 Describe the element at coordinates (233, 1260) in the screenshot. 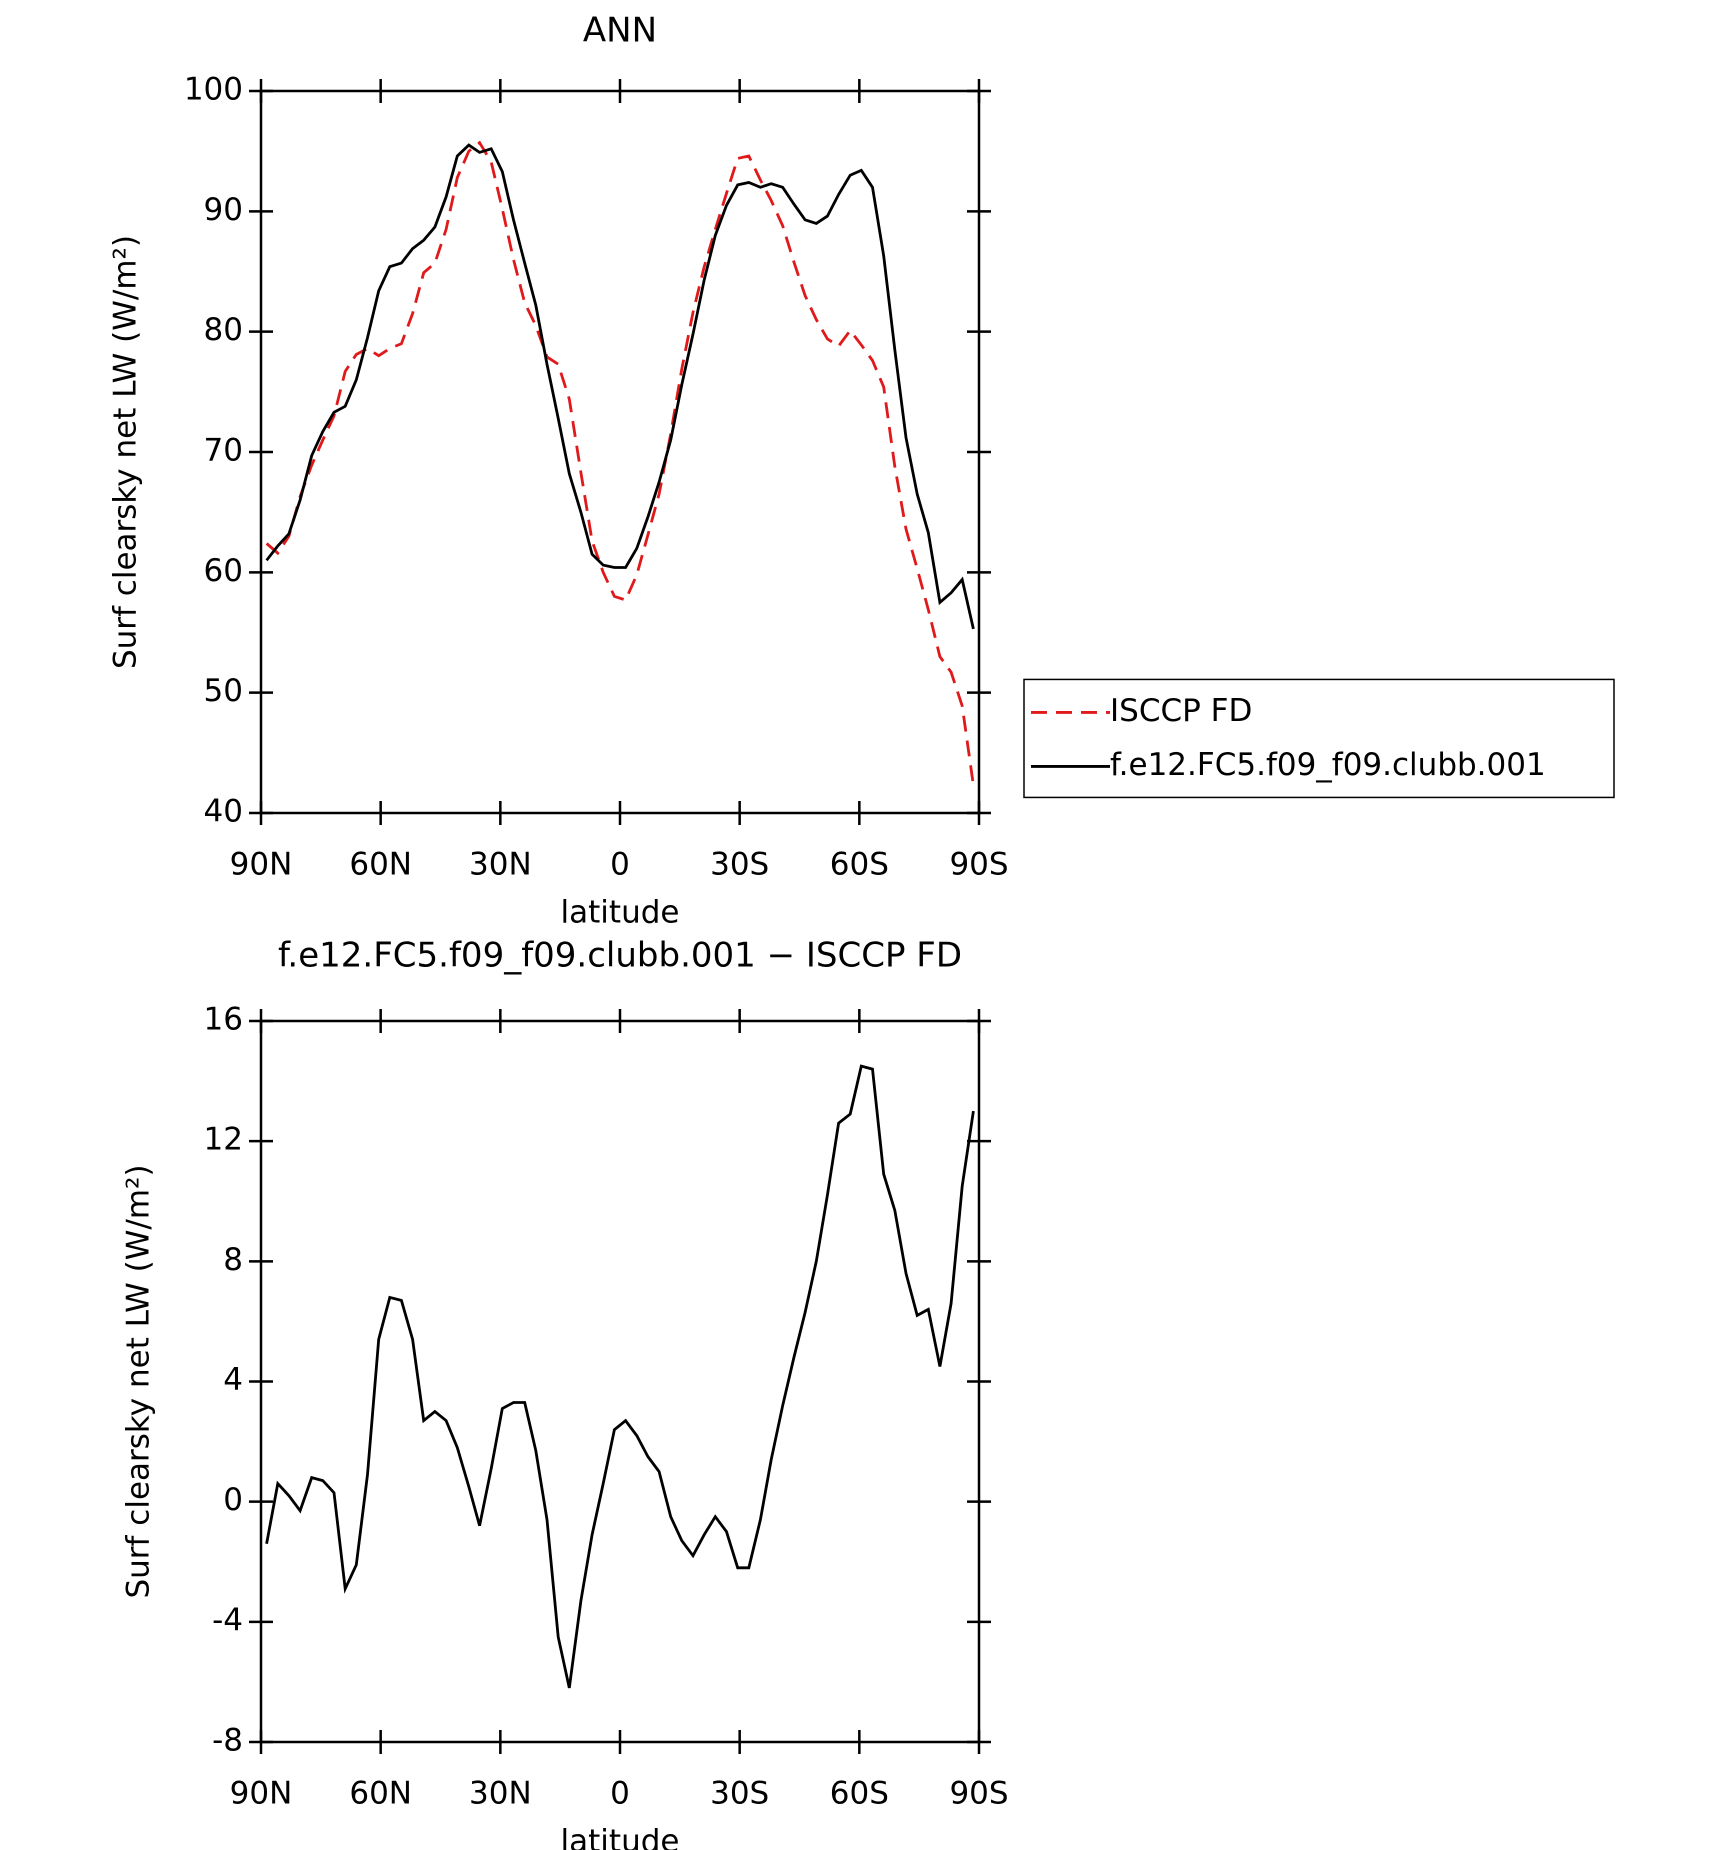

I see `y-tick-label: 8` at that location.